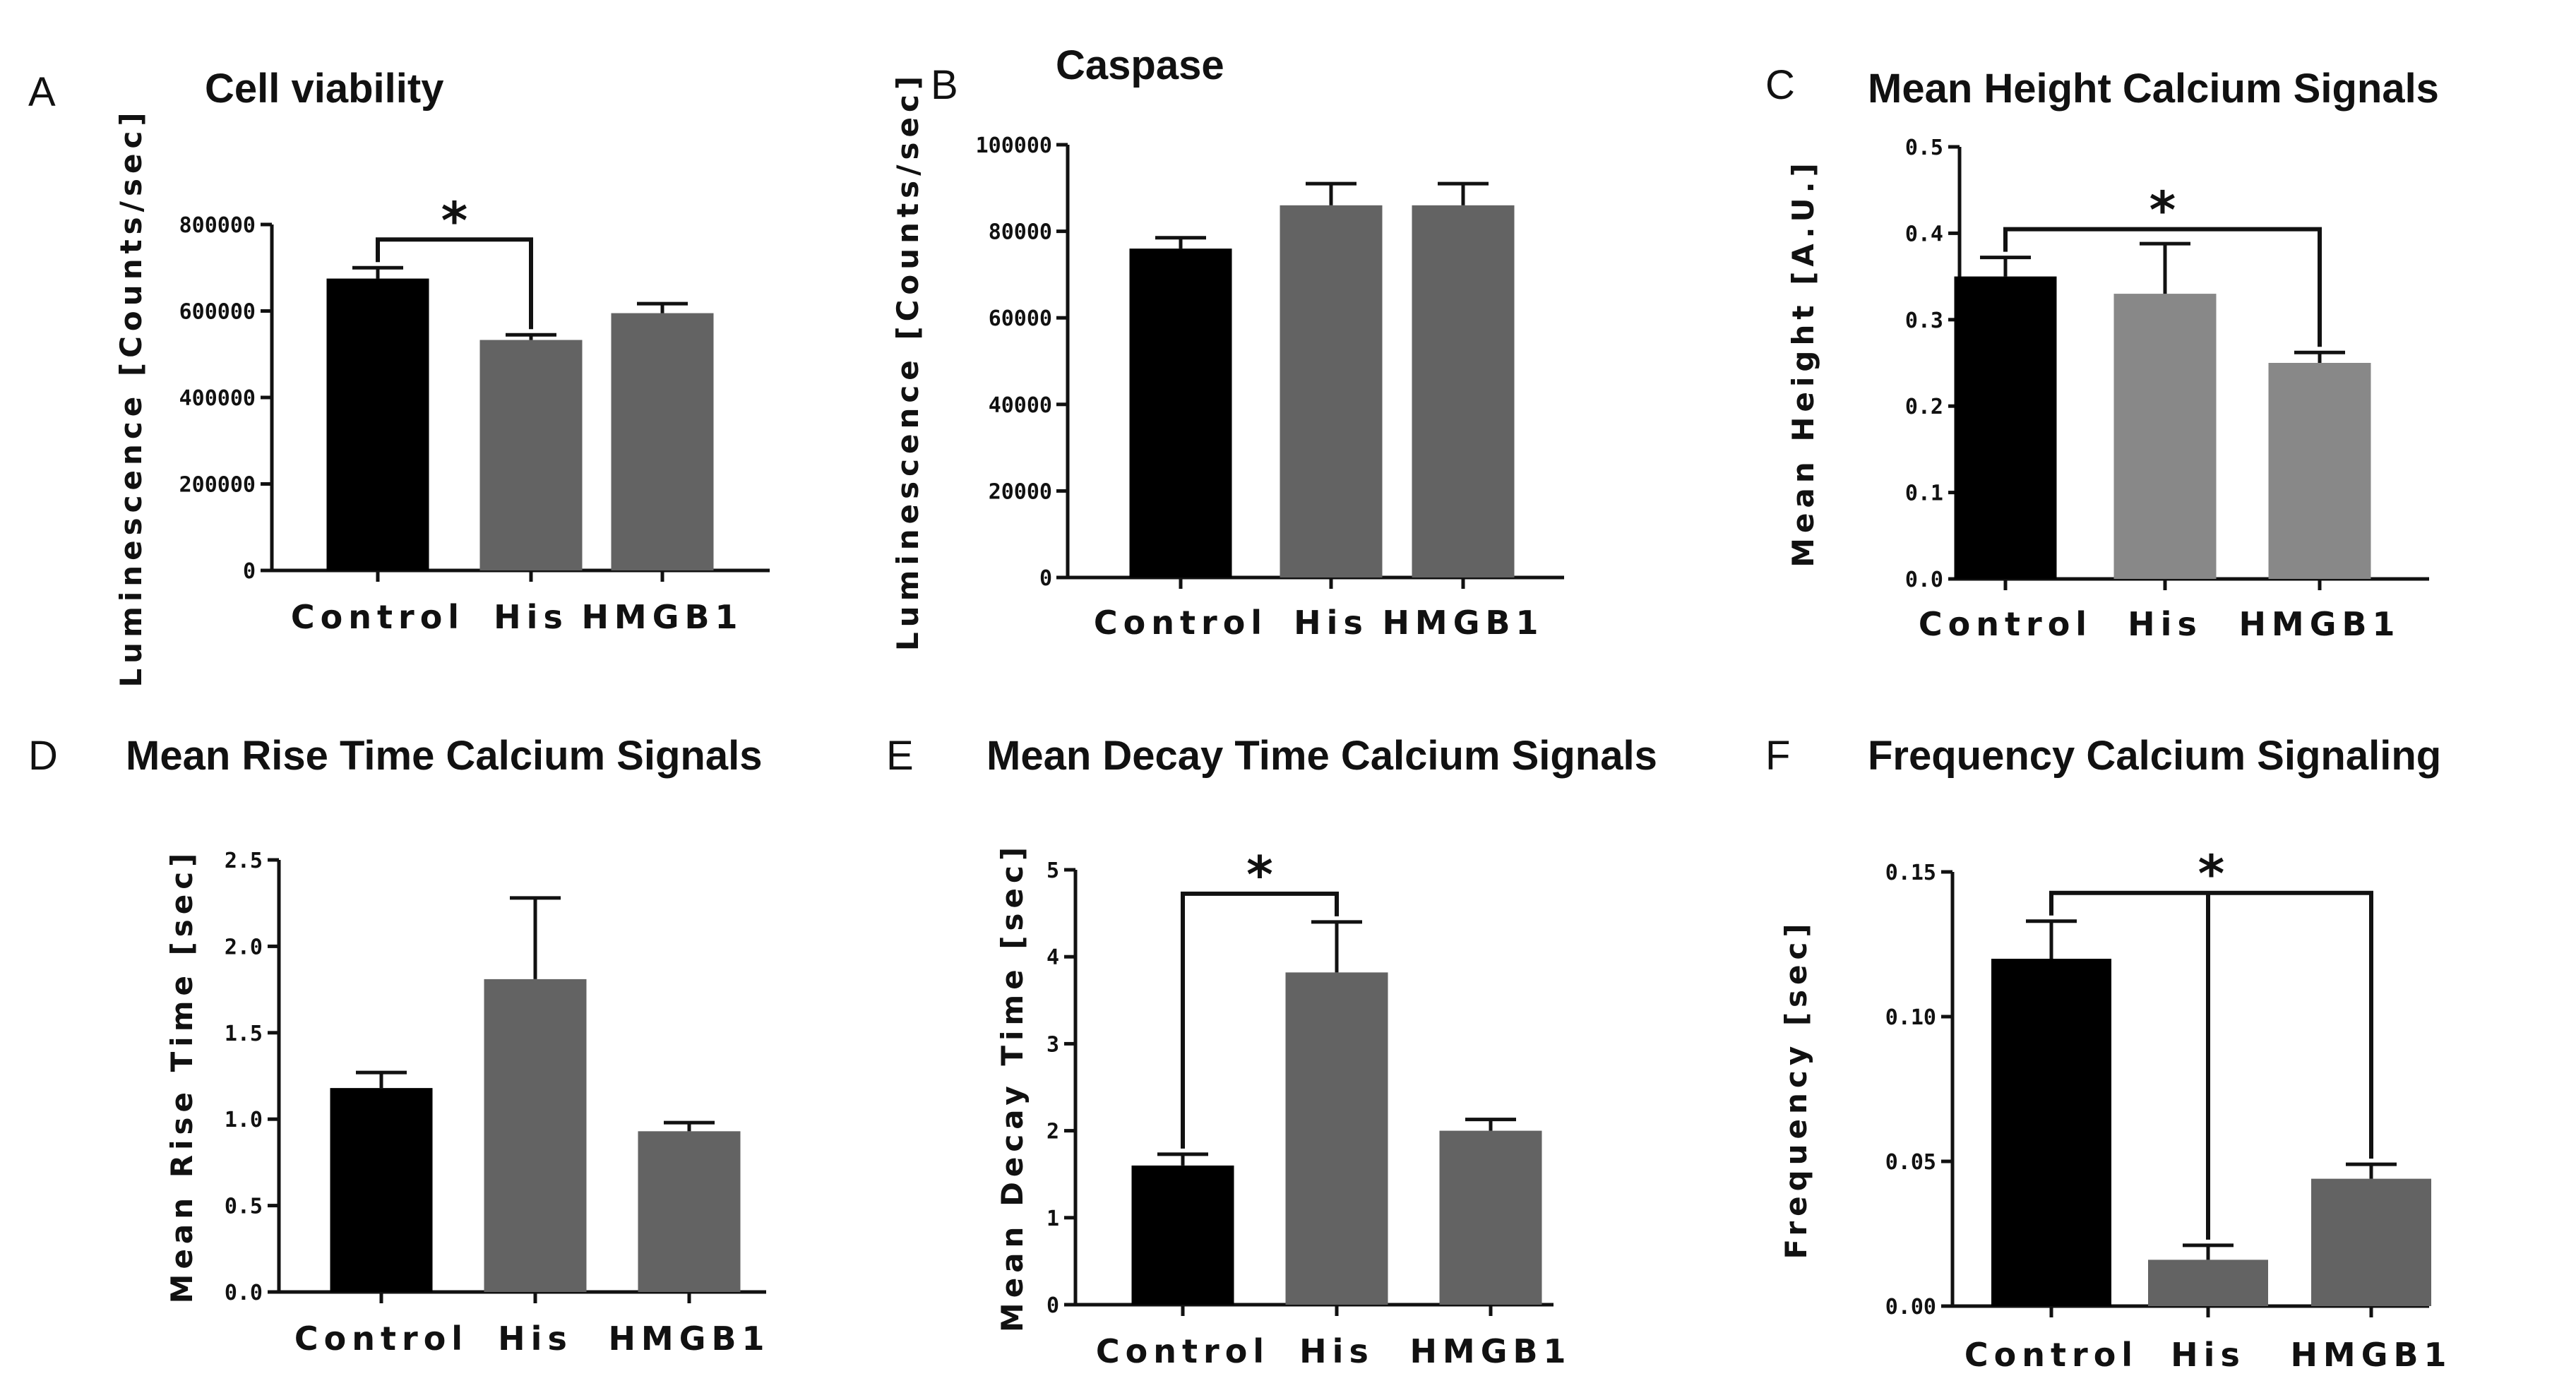 The image size is (2576, 1400). What do you see at coordinates (1924, 321) in the screenshot?
I see `y-tick-label: 0.3` at bounding box center [1924, 321].